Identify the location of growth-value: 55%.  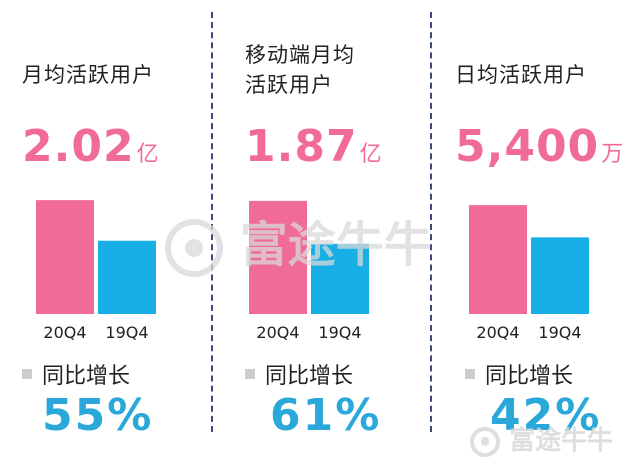
(98, 415).